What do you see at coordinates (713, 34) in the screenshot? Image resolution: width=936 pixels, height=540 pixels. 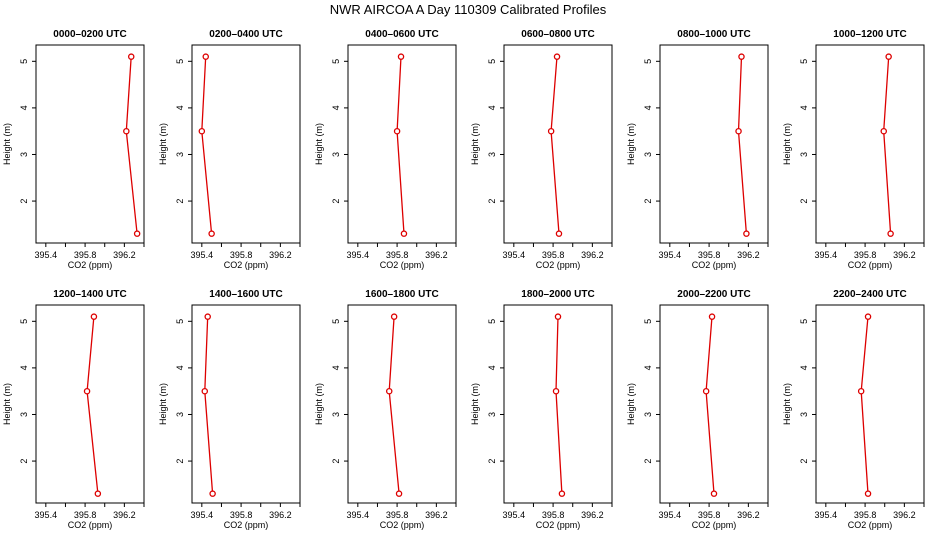 I see `panel-title: 0800–1000 UTC` at bounding box center [713, 34].